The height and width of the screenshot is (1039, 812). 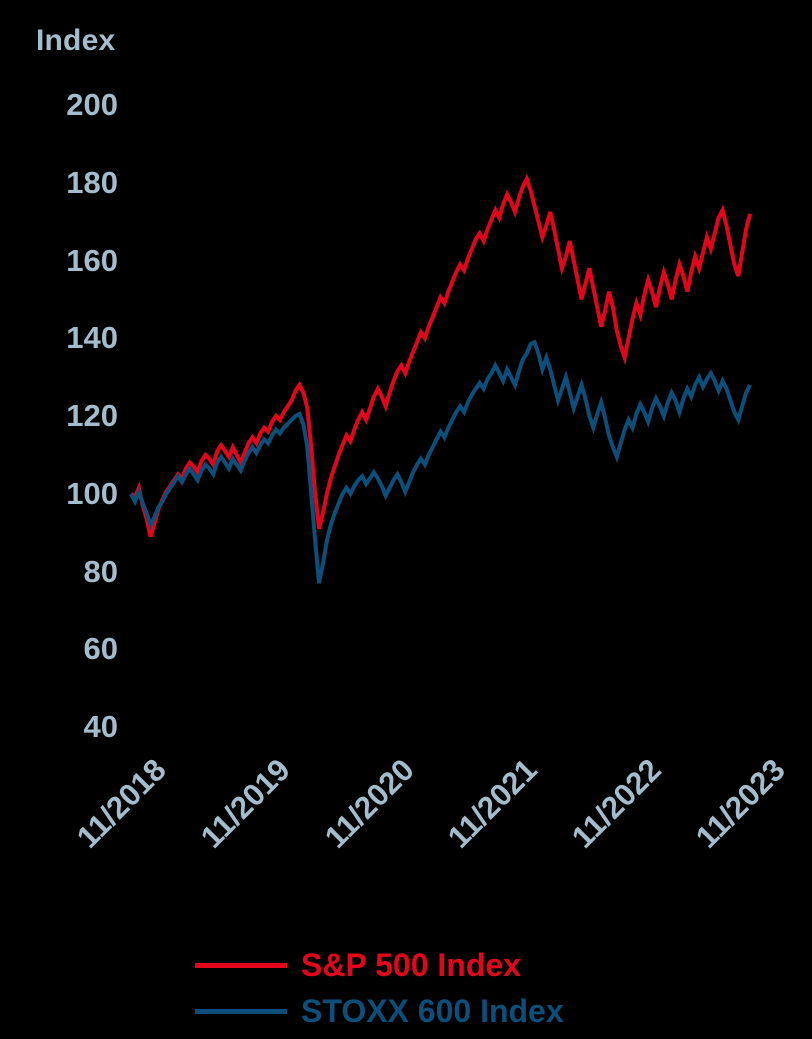 What do you see at coordinates (100, 649) in the screenshot?
I see `y-axis-tick-60: 60` at bounding box center [100, 649].